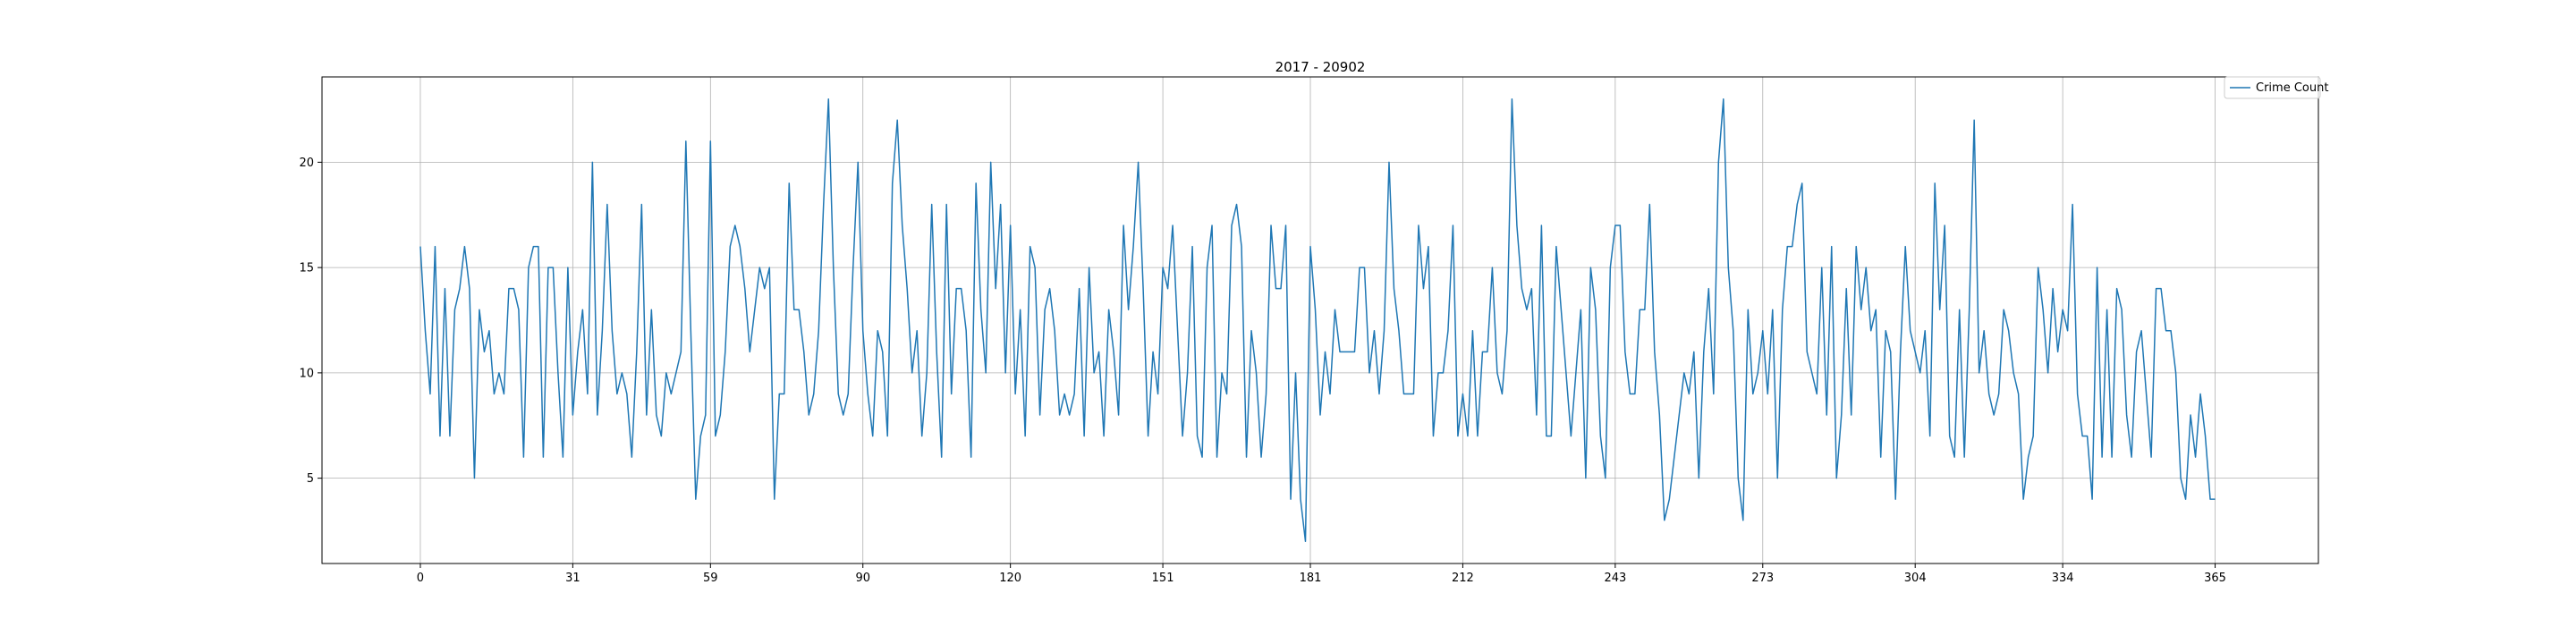 This screenshot has width=2576, height=644. I want to click on x-tick-label: 243, so click(1615, 578).